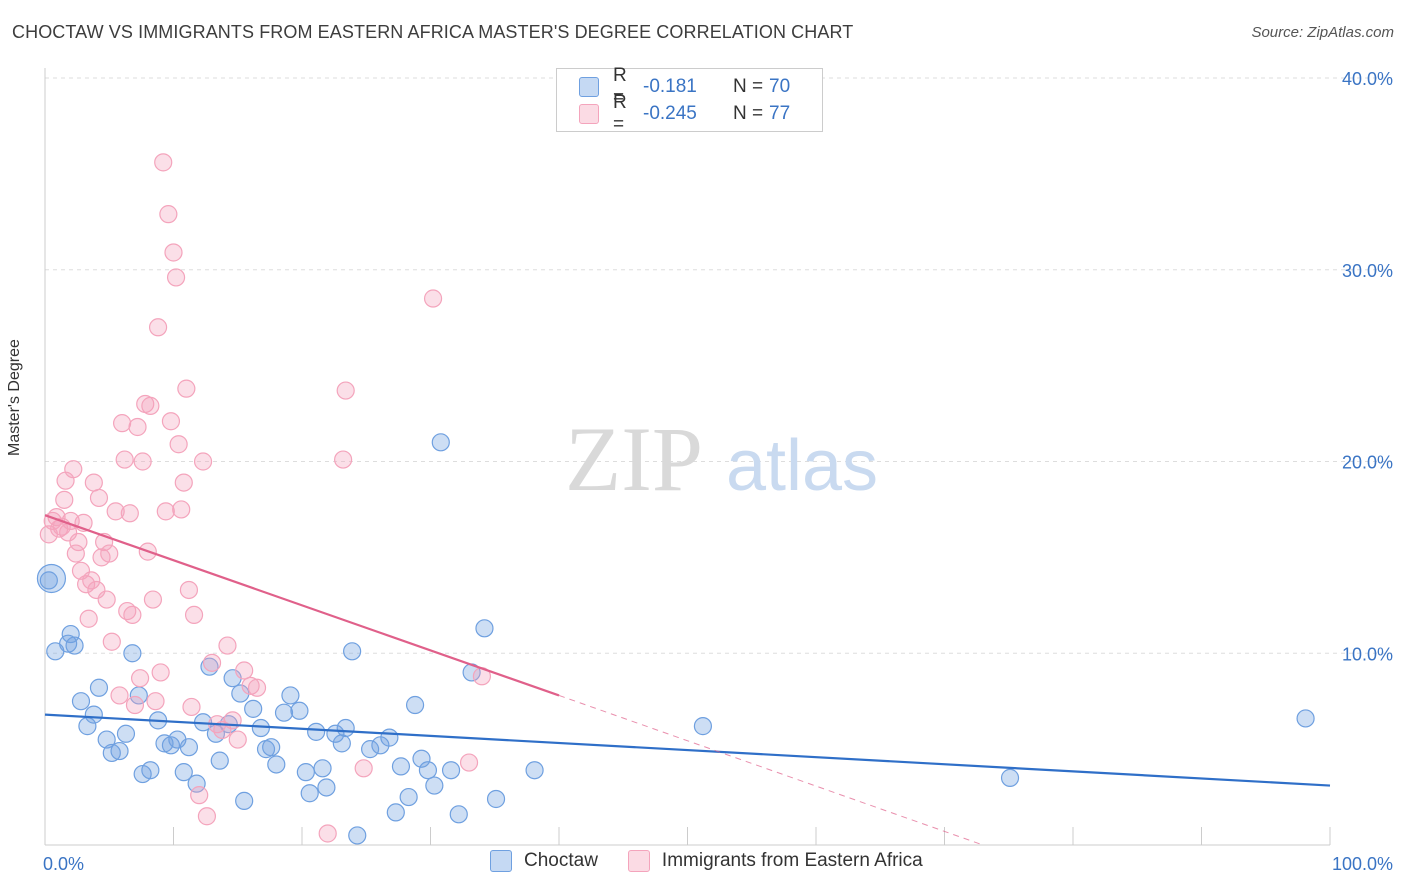 This screenshot has height=892, width=1406. What do you see at coordinates (544, 861) in the screenshot?
I see `legend-item-choctaw: Choctaw` at bounding box center [544, 861].